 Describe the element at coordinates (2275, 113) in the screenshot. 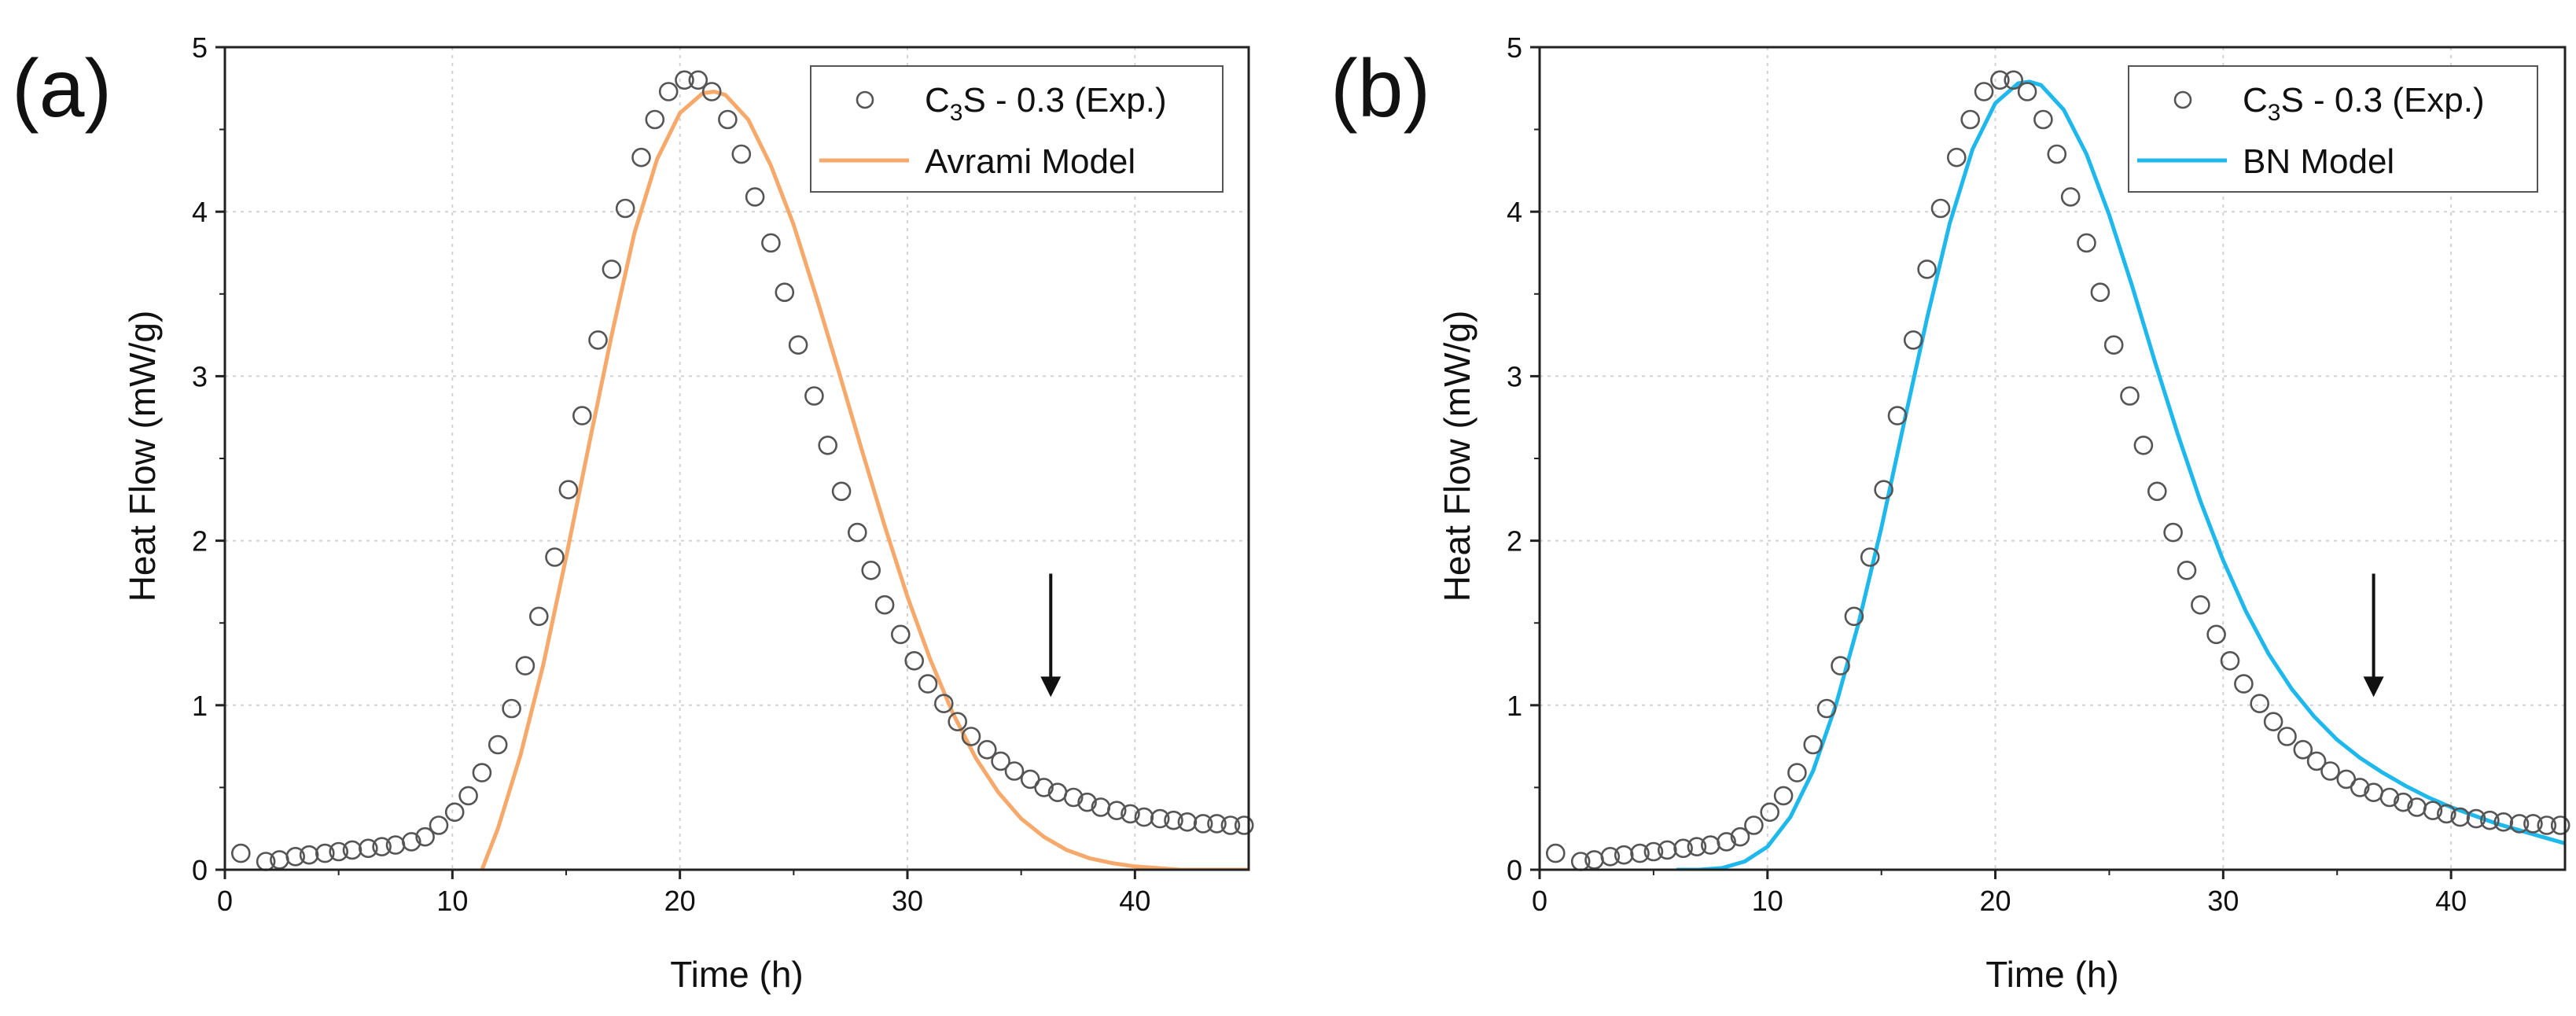

I see `legend-exp-subscript: 3` at that location.